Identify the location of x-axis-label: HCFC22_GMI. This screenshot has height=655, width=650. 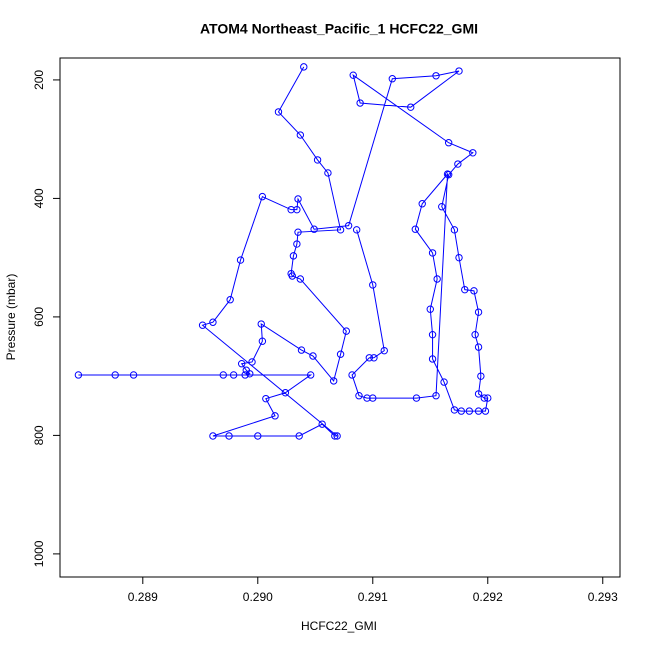
(339, 626).